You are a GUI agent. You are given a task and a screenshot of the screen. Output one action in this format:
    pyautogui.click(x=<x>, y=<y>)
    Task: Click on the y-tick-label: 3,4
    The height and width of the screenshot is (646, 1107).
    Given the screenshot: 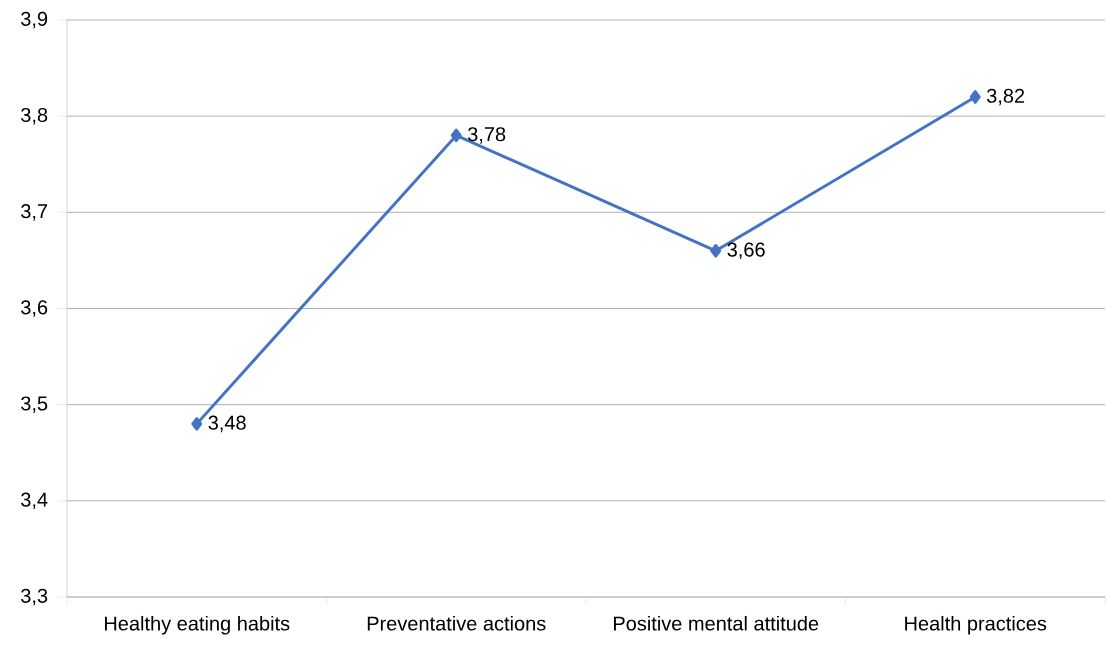 What is the action you would take?
    pyautogui.click(x=34, y=501)
    